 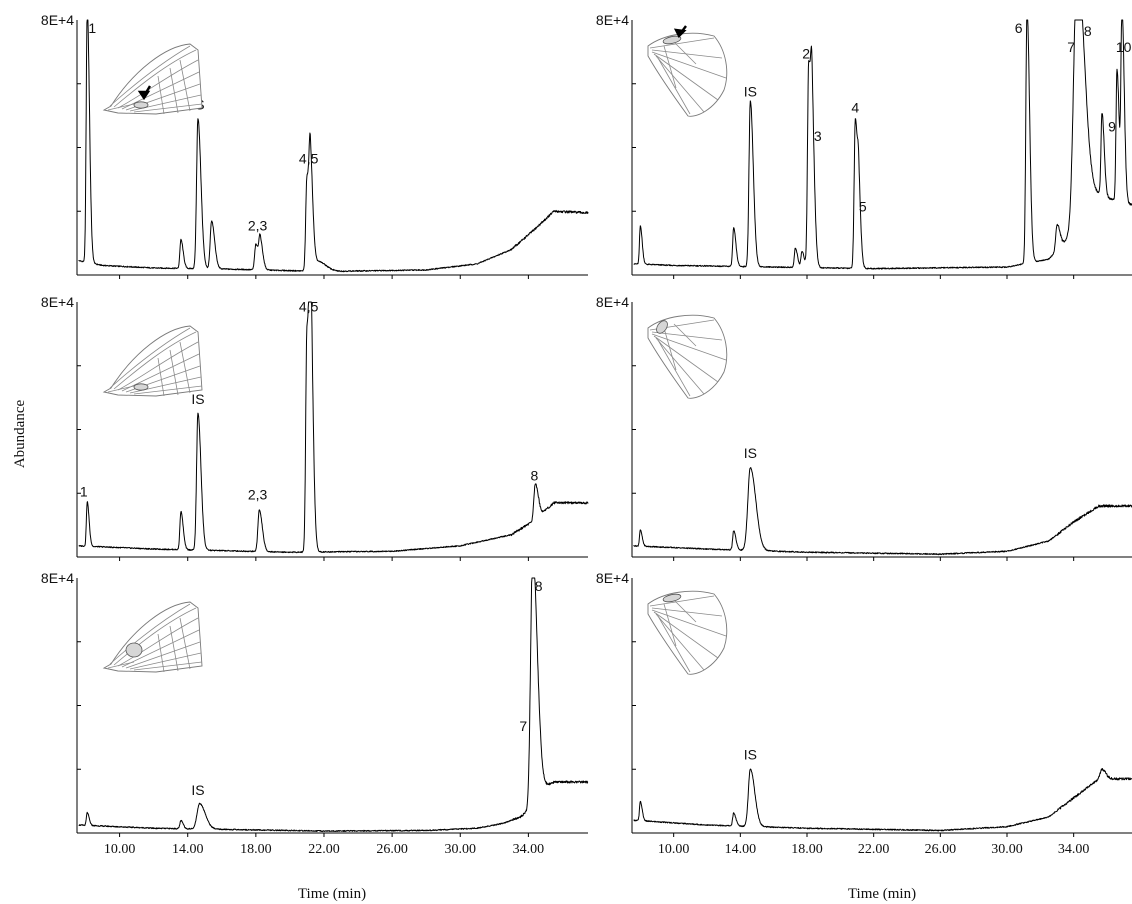 I want to click on panel-middle-left: 8E+4 1 IS 2,3 4,5 8, so click(x=315, y=427).